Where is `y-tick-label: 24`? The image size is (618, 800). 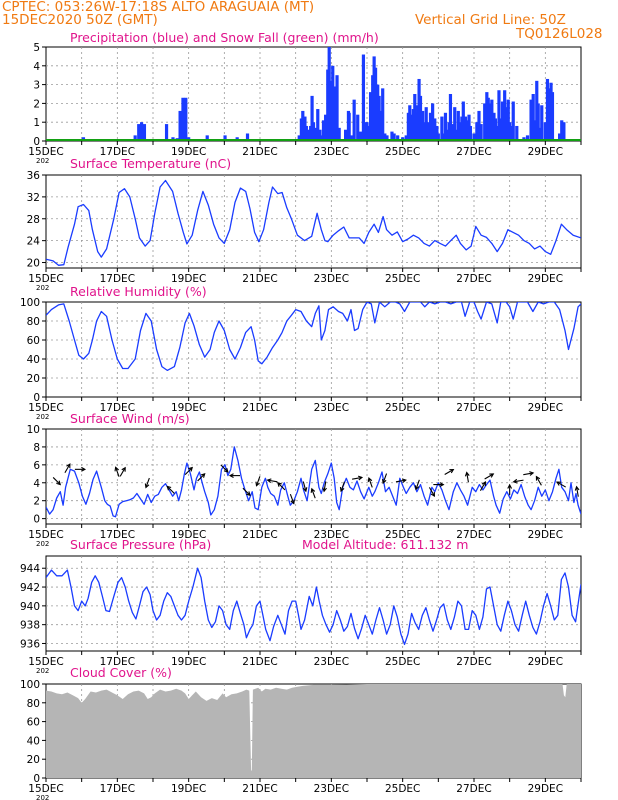
y-tick-label: 24 is located at coordinates (34, 242).